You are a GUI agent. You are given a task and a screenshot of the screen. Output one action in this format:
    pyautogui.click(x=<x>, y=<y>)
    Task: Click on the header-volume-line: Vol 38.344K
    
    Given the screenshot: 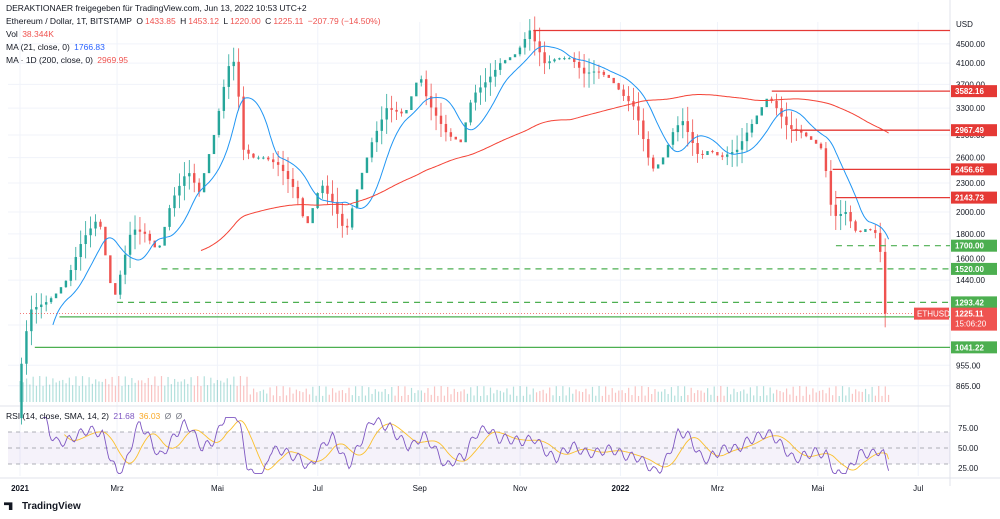 What is the action you would take?
    pyautogui.click(x=31, y=34)
    